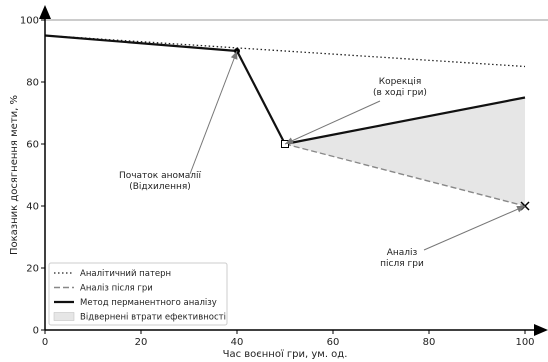 Image resolution: width=548 pixels, height=362 pixels. Describe the element at coordinates (400, 93) in the screenshot. I see `annotation-text: (в ході гри)` at that location.